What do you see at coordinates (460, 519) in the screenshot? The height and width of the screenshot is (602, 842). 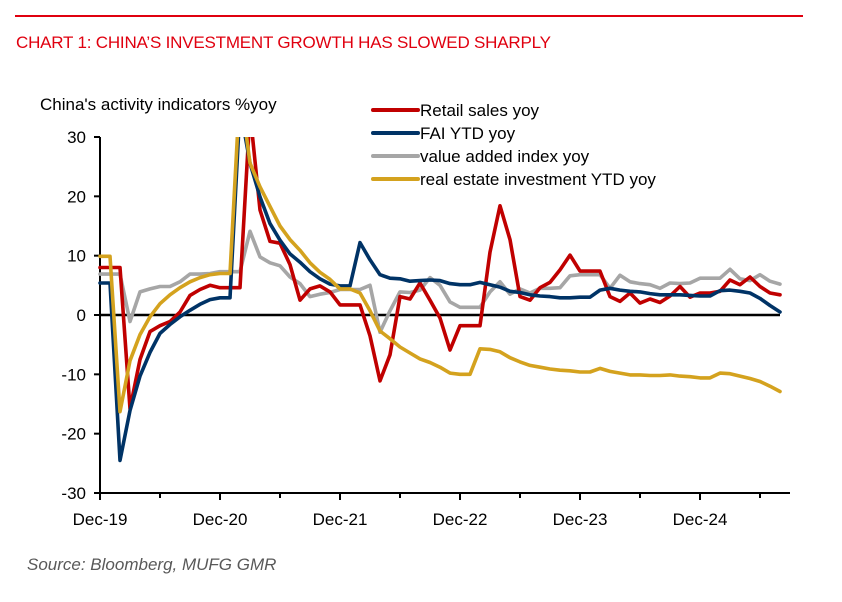 I see `x-tick-label: Dec-22` at bounding box center [460, 519].